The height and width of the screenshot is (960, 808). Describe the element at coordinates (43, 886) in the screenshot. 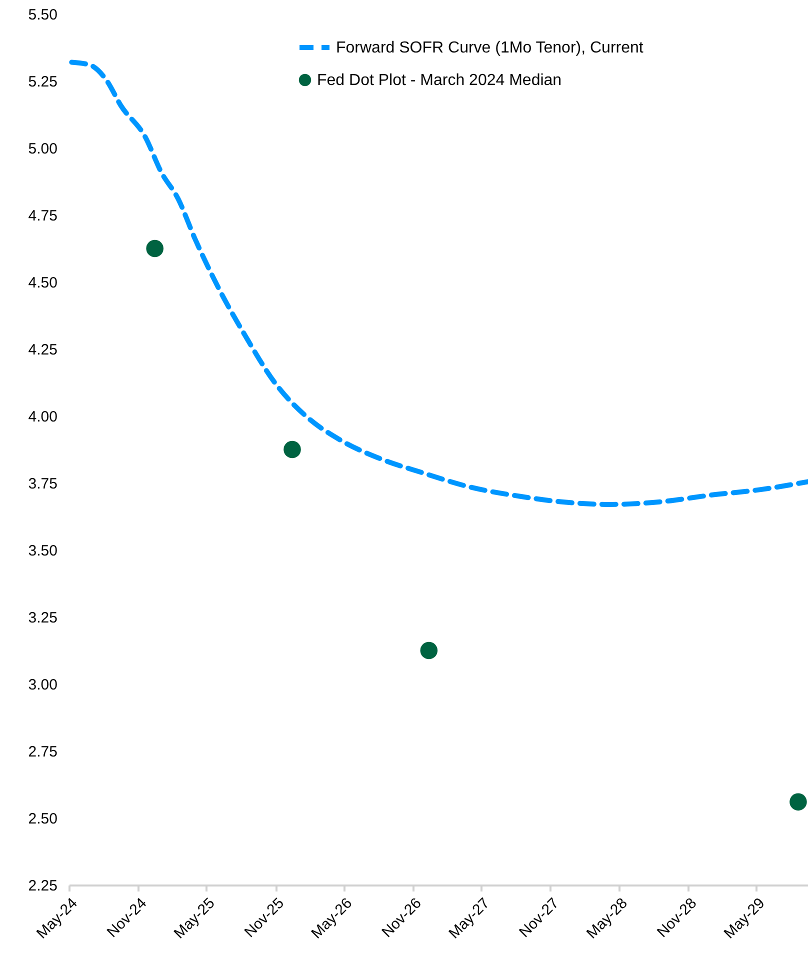

I see `y-tick-label: 2.25` at that location.